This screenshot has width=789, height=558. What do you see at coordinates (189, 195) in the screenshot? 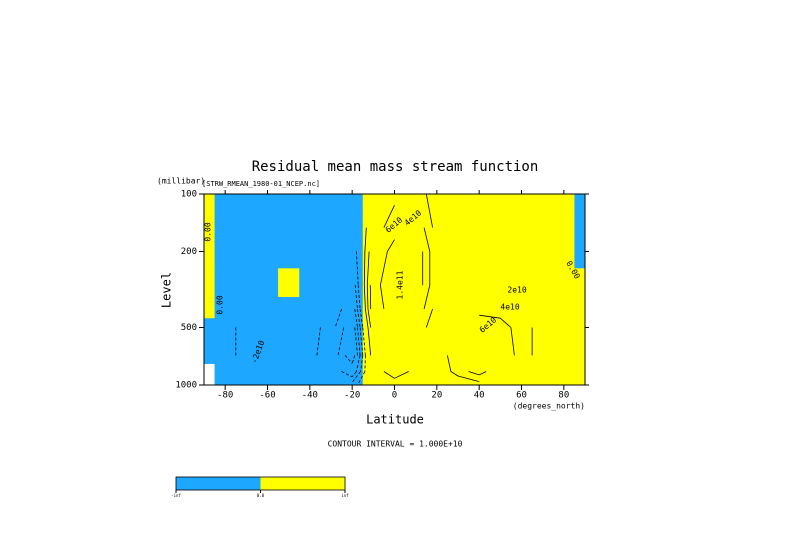
I see `y-tick-label: 100` at bounding box center [189, 195].